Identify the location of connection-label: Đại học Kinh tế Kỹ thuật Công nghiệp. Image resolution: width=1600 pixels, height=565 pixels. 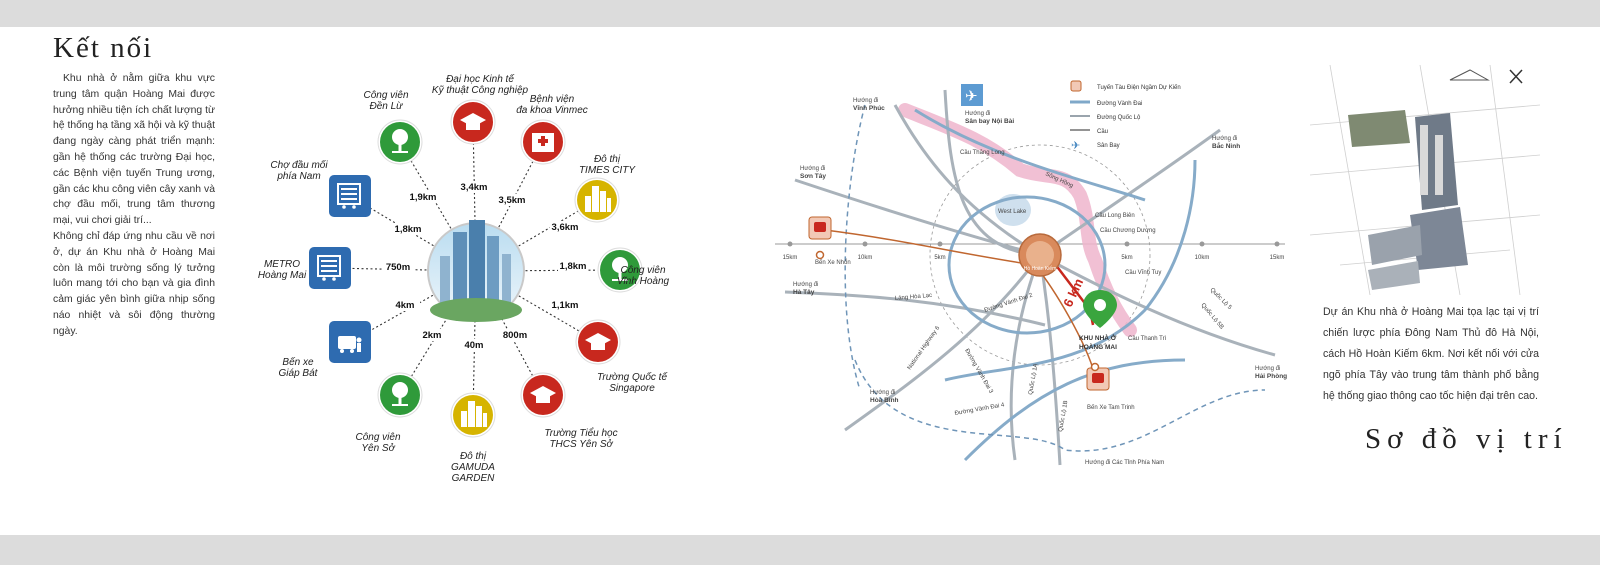
(480, 84).